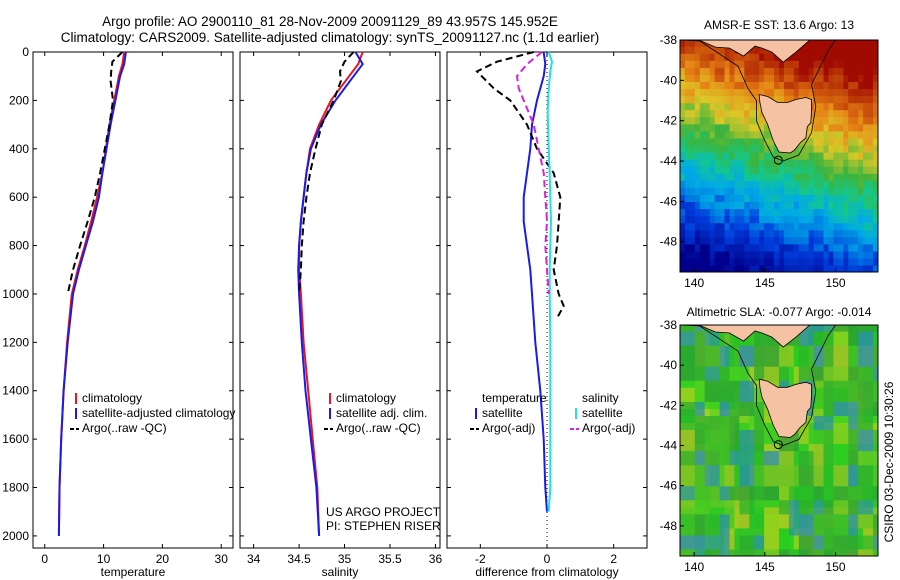 The image size is (900, 580). What do you see at coordinates (15, 439) in the screenshot?
I see `y-tick-label: 1600` at bounding box center [15, 439].